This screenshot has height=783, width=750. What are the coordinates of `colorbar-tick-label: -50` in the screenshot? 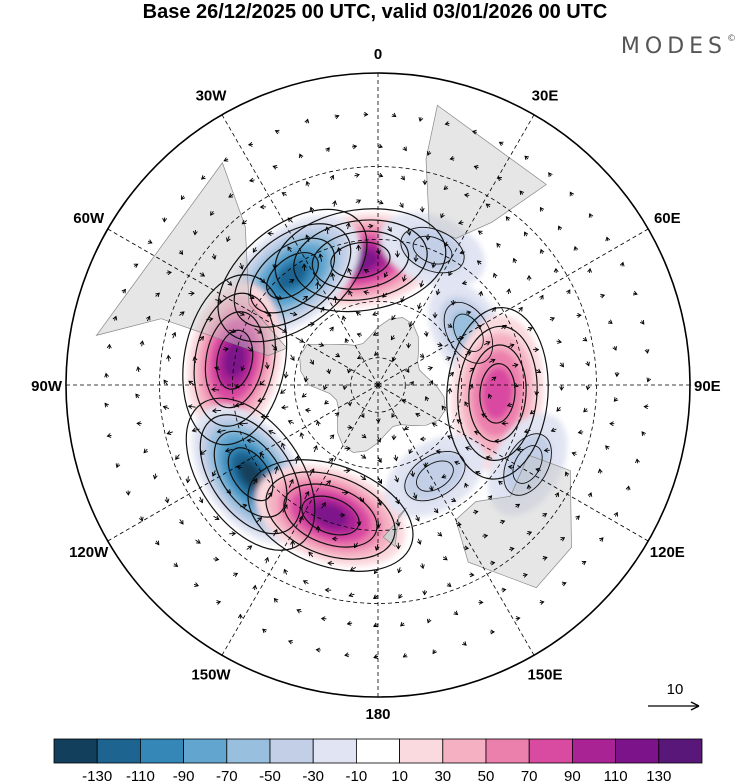 It's located at (270, 775).